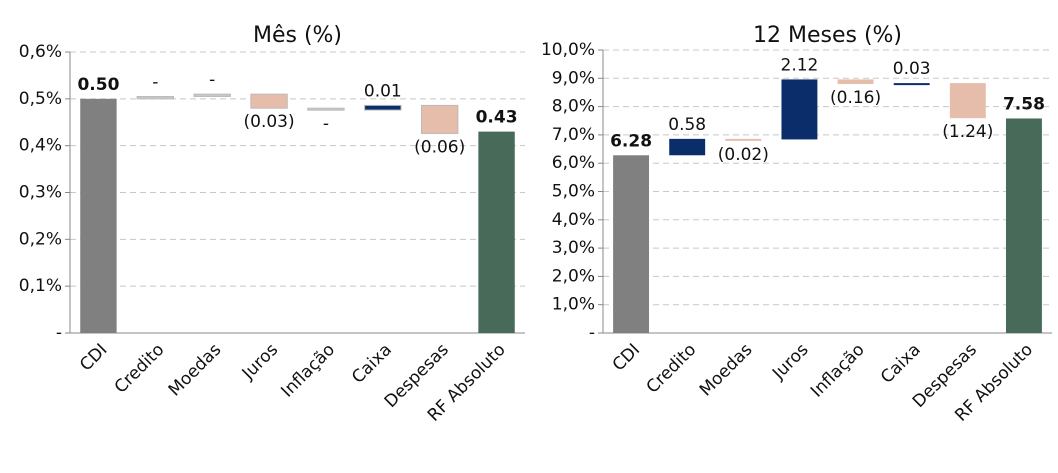  Describe the element at coordinates (573, 163) in the screenshot. I see `y-tick-label: 6,0%` at that location.